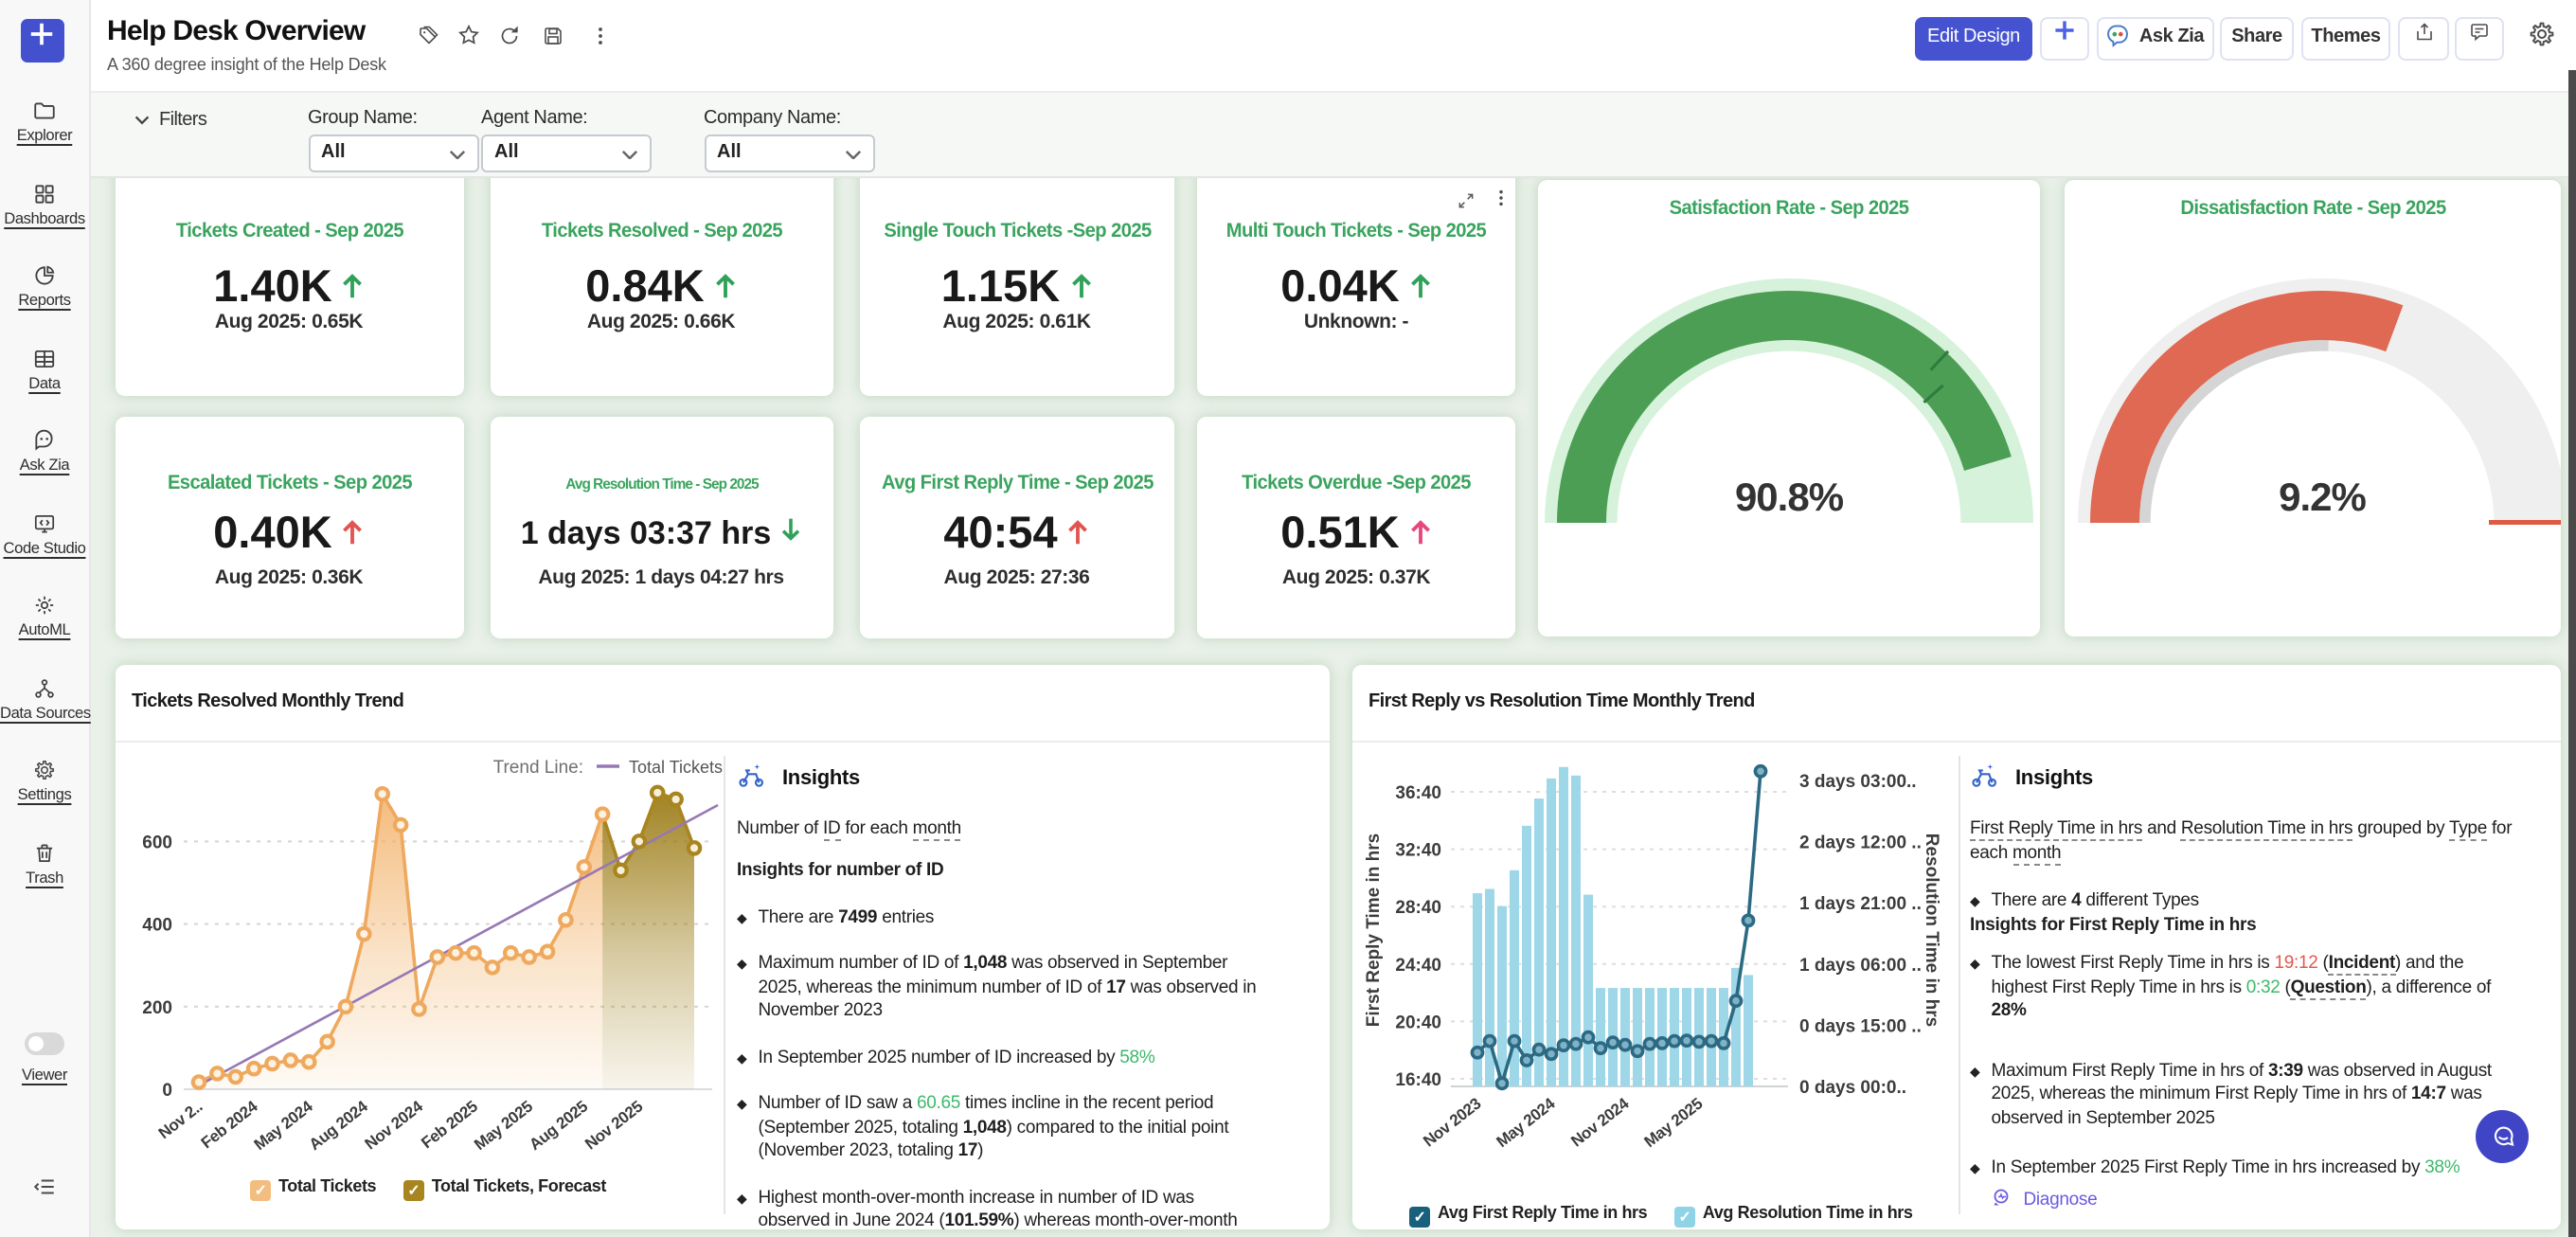 The height and width of the screenshot is (1237, 2576). What do you see at coordinates (229, 1124) in the screenshot?
I see `svg-text: Feb 2024` at bounding box center [229, 1124].